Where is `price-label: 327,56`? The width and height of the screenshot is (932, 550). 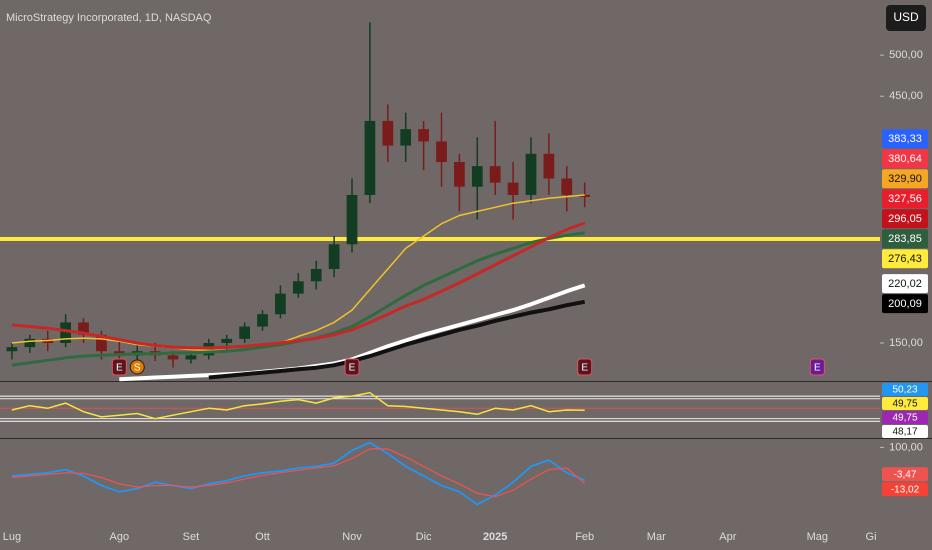 price-label: 327,56 is located at coordinates (905, 199).